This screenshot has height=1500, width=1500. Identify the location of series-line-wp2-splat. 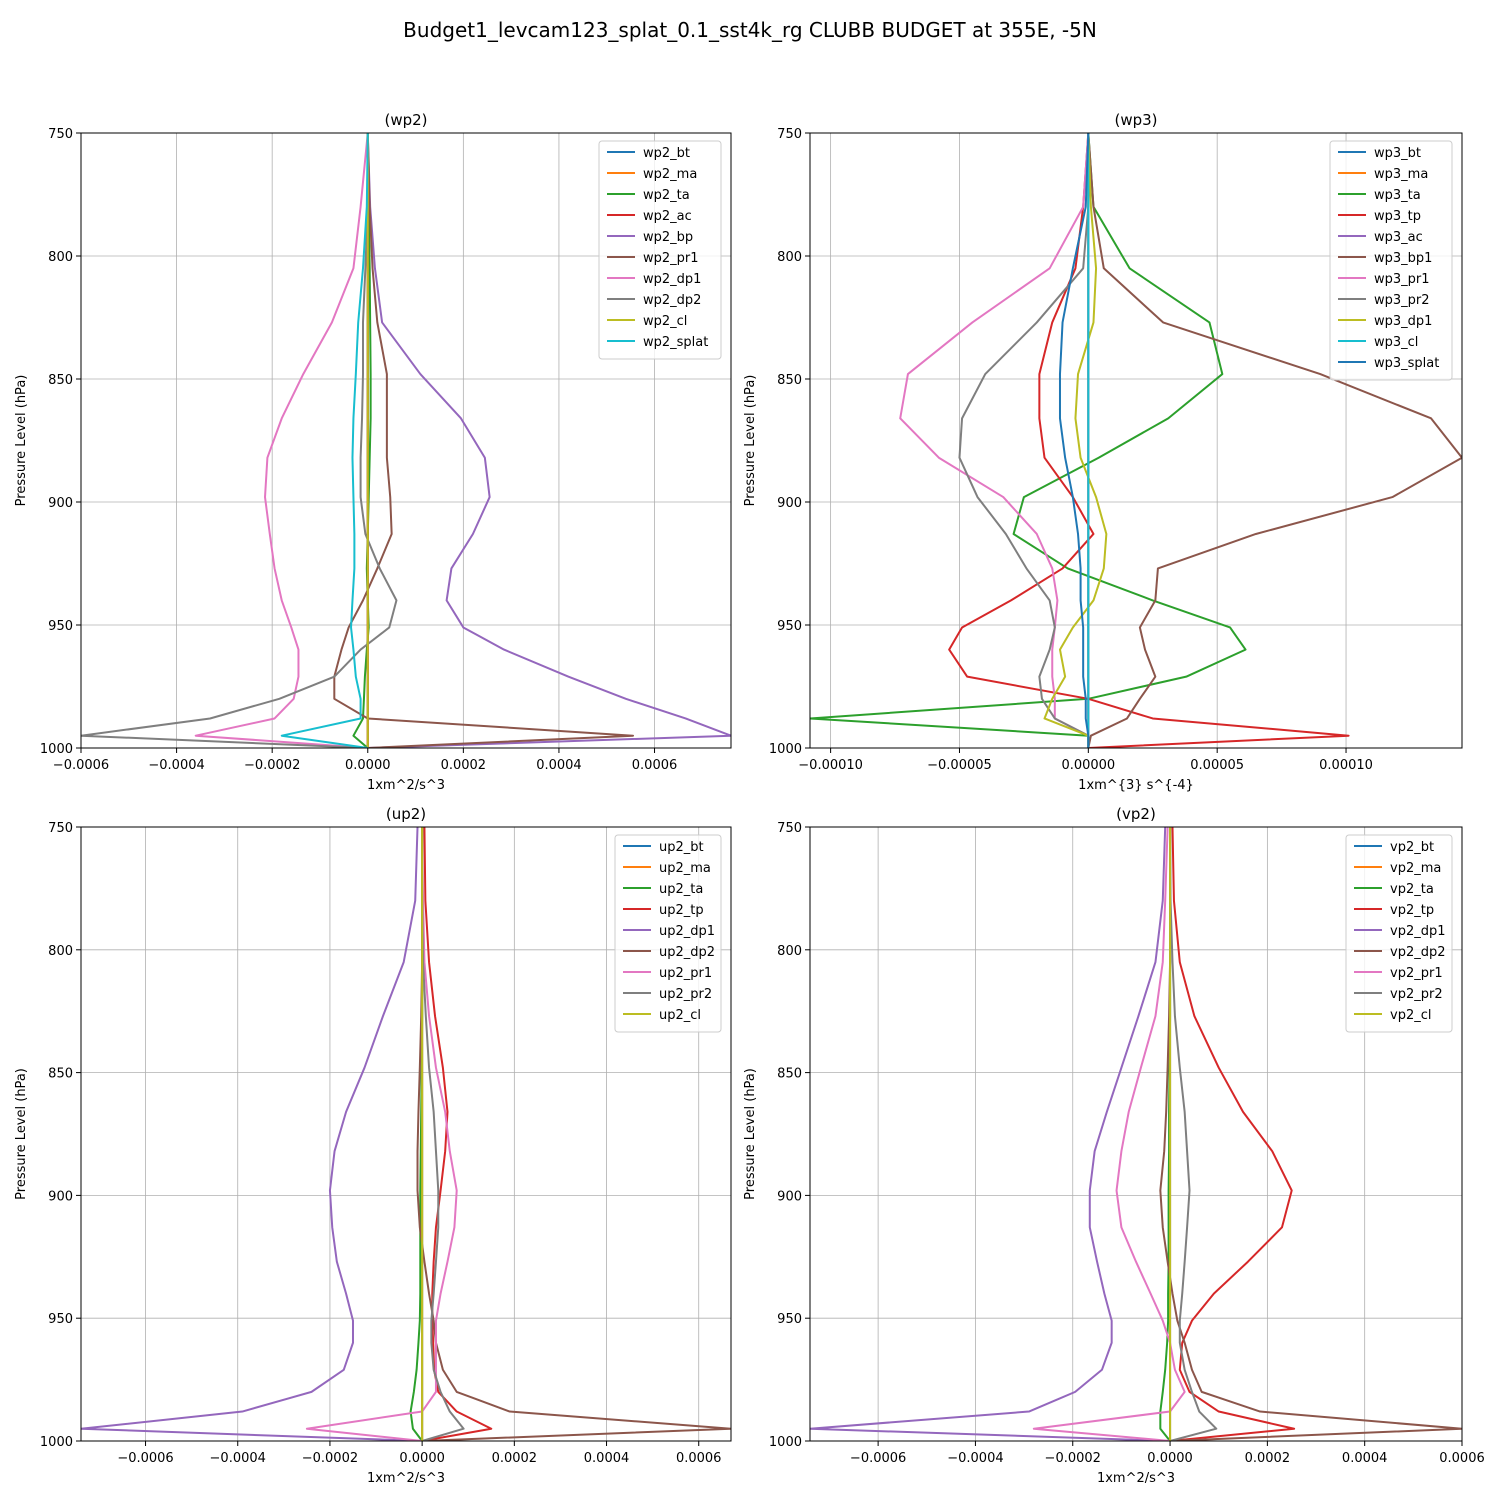
(324, 440).